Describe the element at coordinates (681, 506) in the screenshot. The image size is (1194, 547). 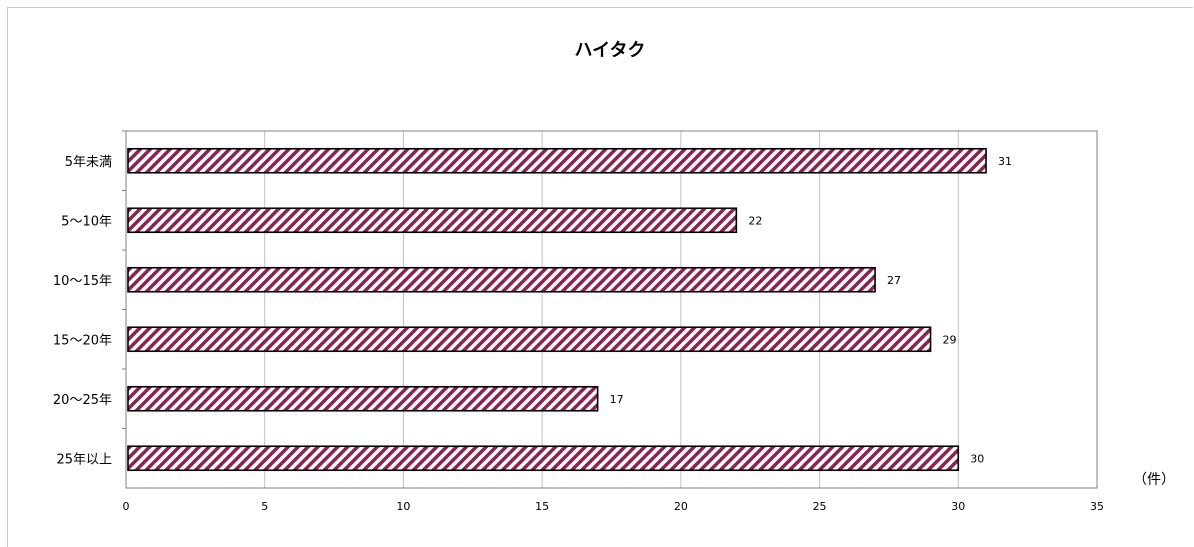
I see `x-tick-label: 20` at that location.